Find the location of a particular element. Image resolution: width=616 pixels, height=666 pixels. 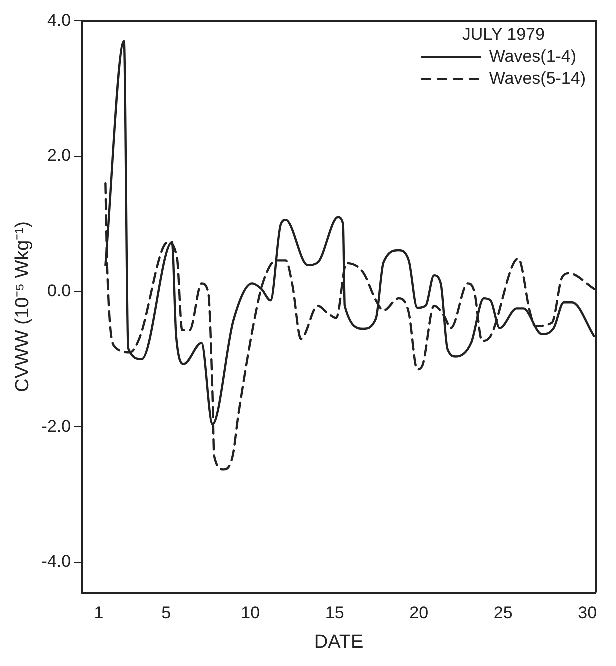

y-axis-title: CVWW (10⁻⁵ Wkg⁻¹) is located at coordinates (23, 307).